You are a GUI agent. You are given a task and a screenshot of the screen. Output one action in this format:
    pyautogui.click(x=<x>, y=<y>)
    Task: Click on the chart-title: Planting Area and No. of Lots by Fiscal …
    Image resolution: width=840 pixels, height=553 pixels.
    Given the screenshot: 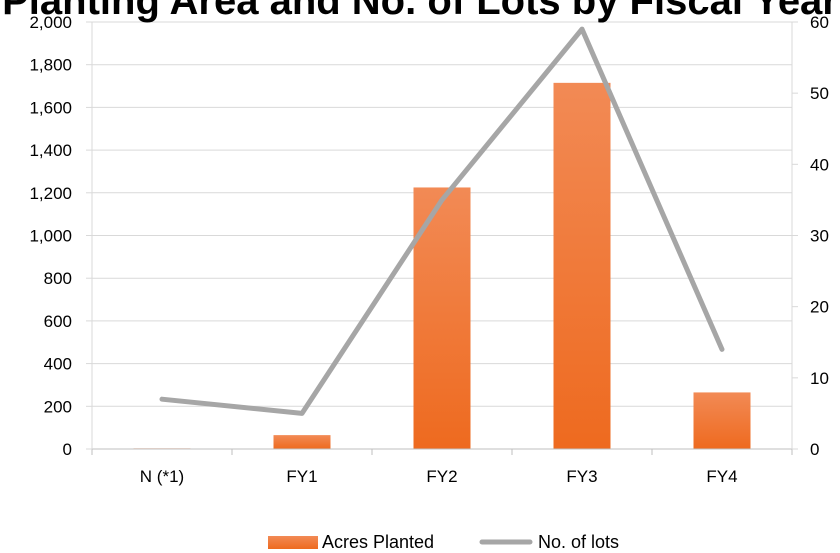 What is the action you would take?
    pyautogui.click(x=420, y=11)
    